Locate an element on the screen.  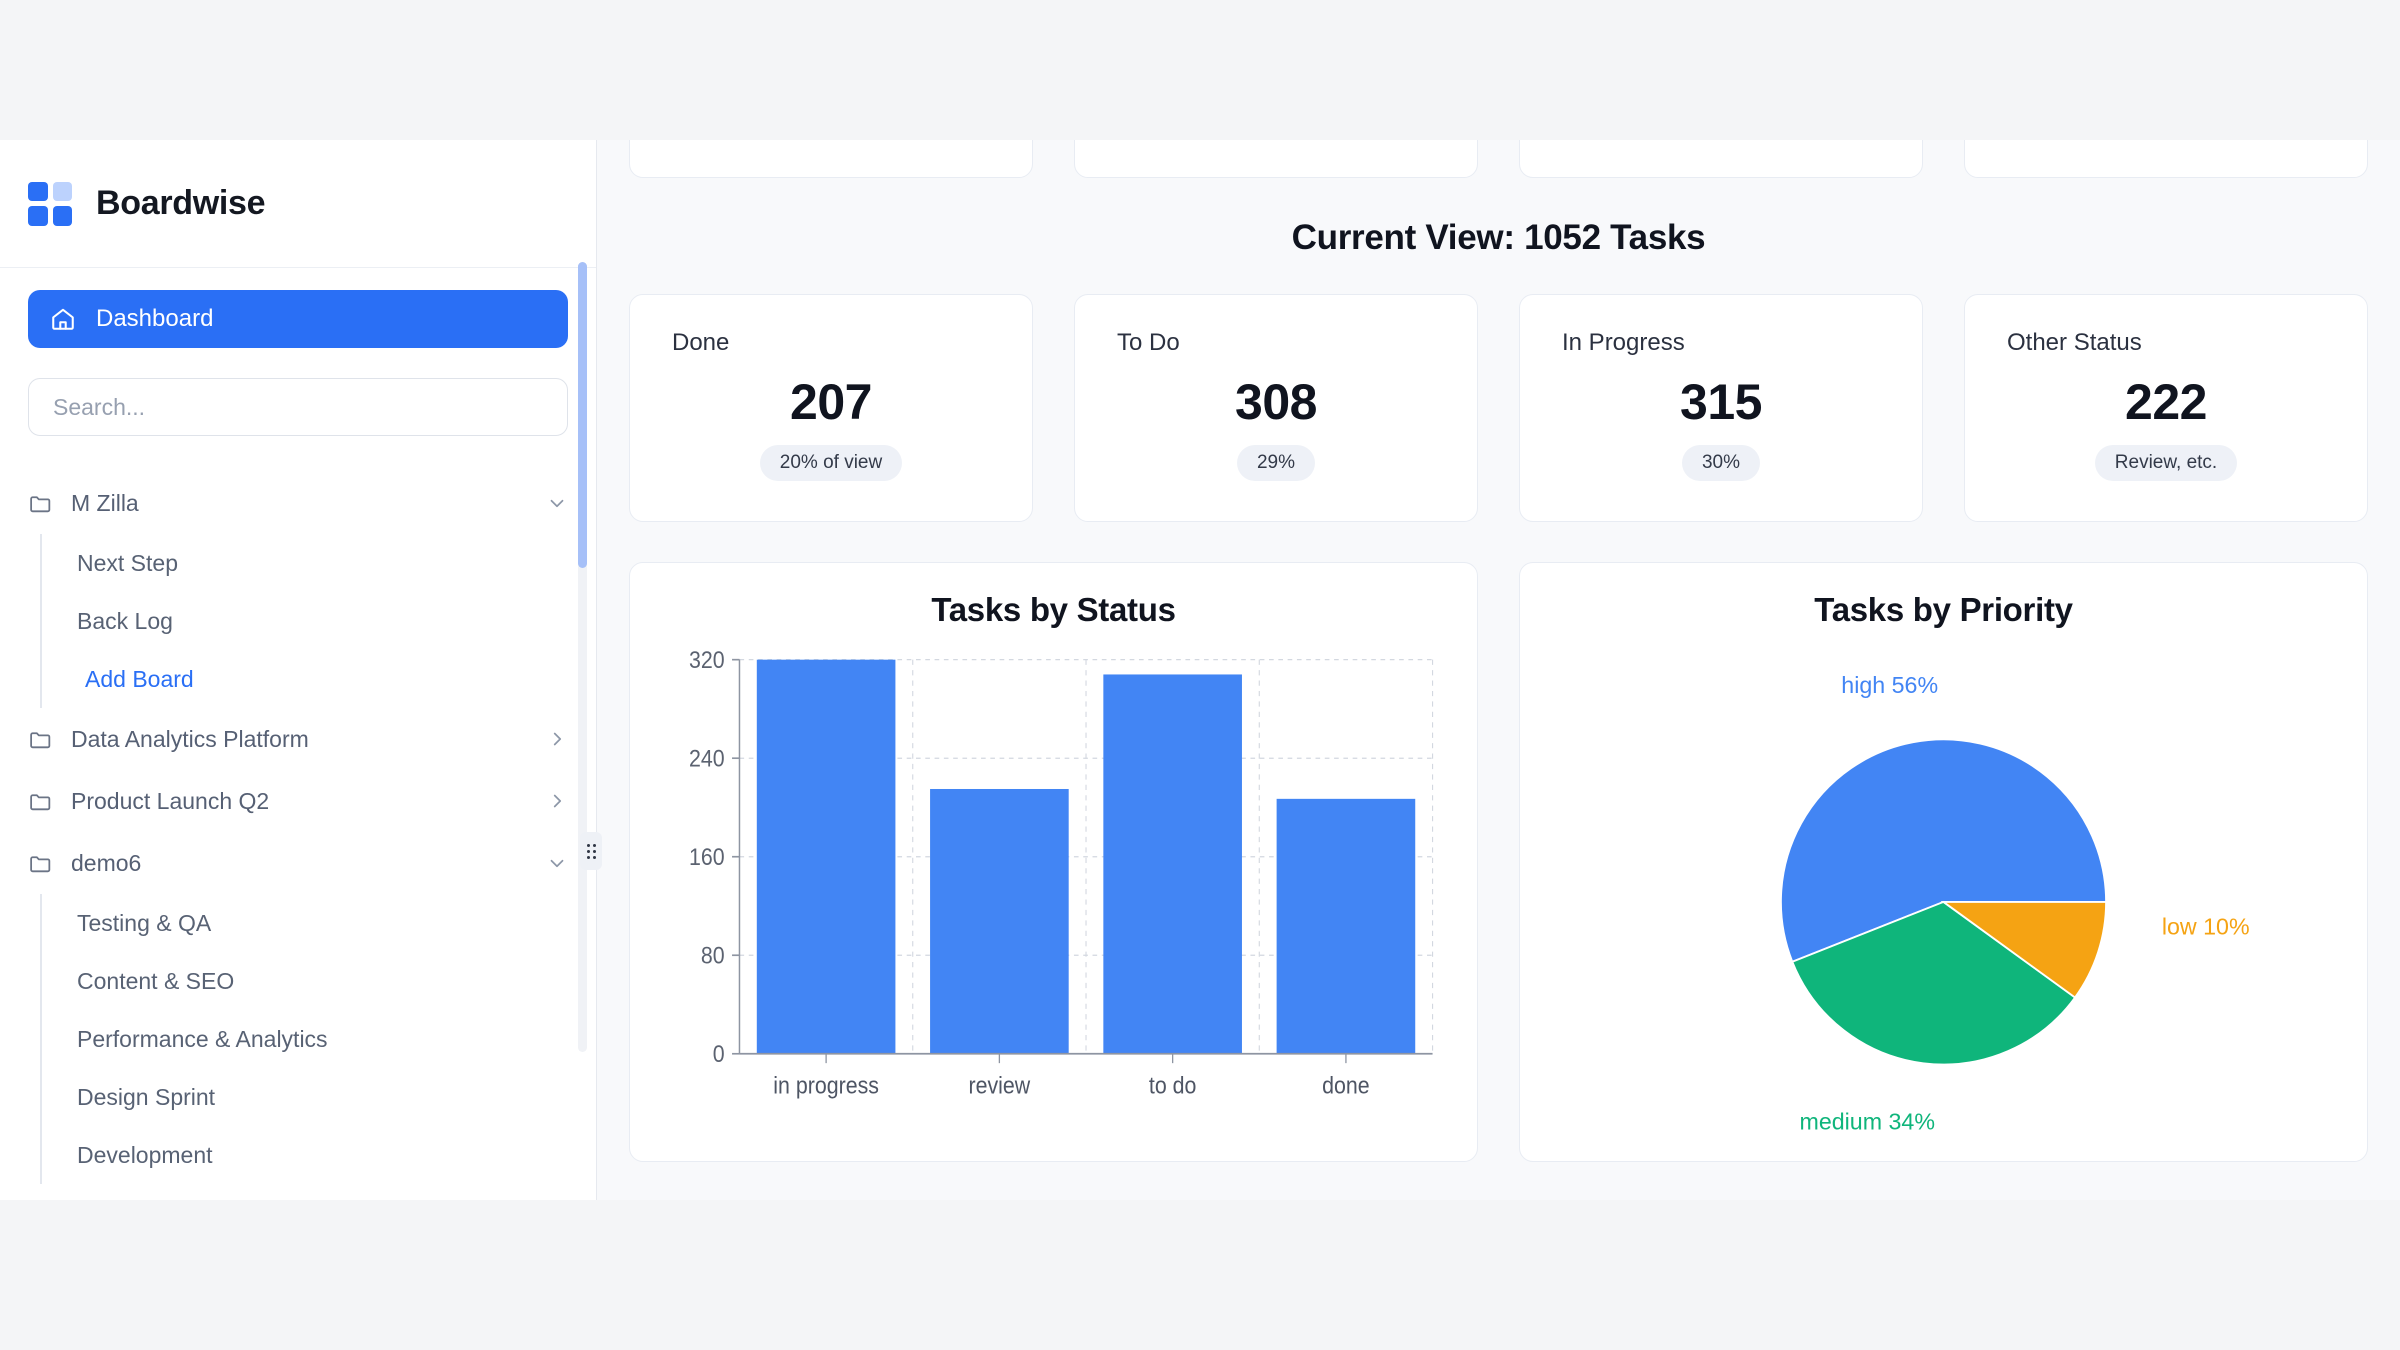
svg-text: 0 is located at coordinates (719, 1053).